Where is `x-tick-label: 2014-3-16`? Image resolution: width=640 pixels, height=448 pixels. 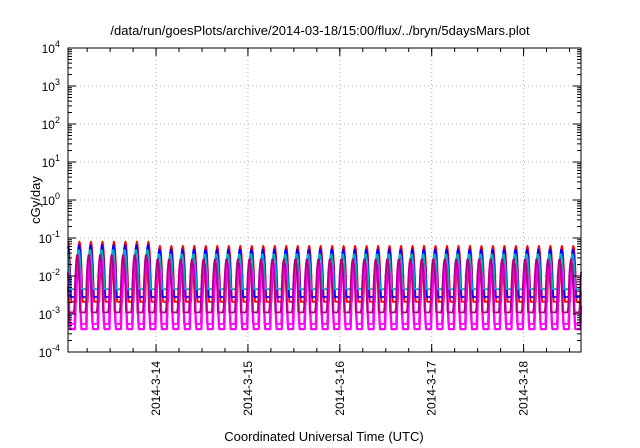
x-tick-label: 2014-3-16 is located at coordinates (340, 388).